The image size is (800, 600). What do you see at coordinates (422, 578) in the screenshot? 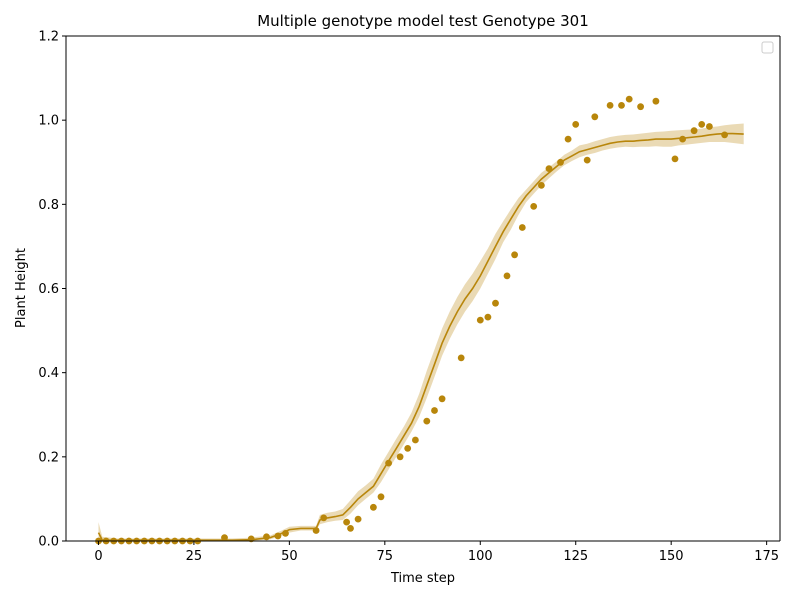
I see `x-axis-title: Time step` at bounding box center [422, 578].